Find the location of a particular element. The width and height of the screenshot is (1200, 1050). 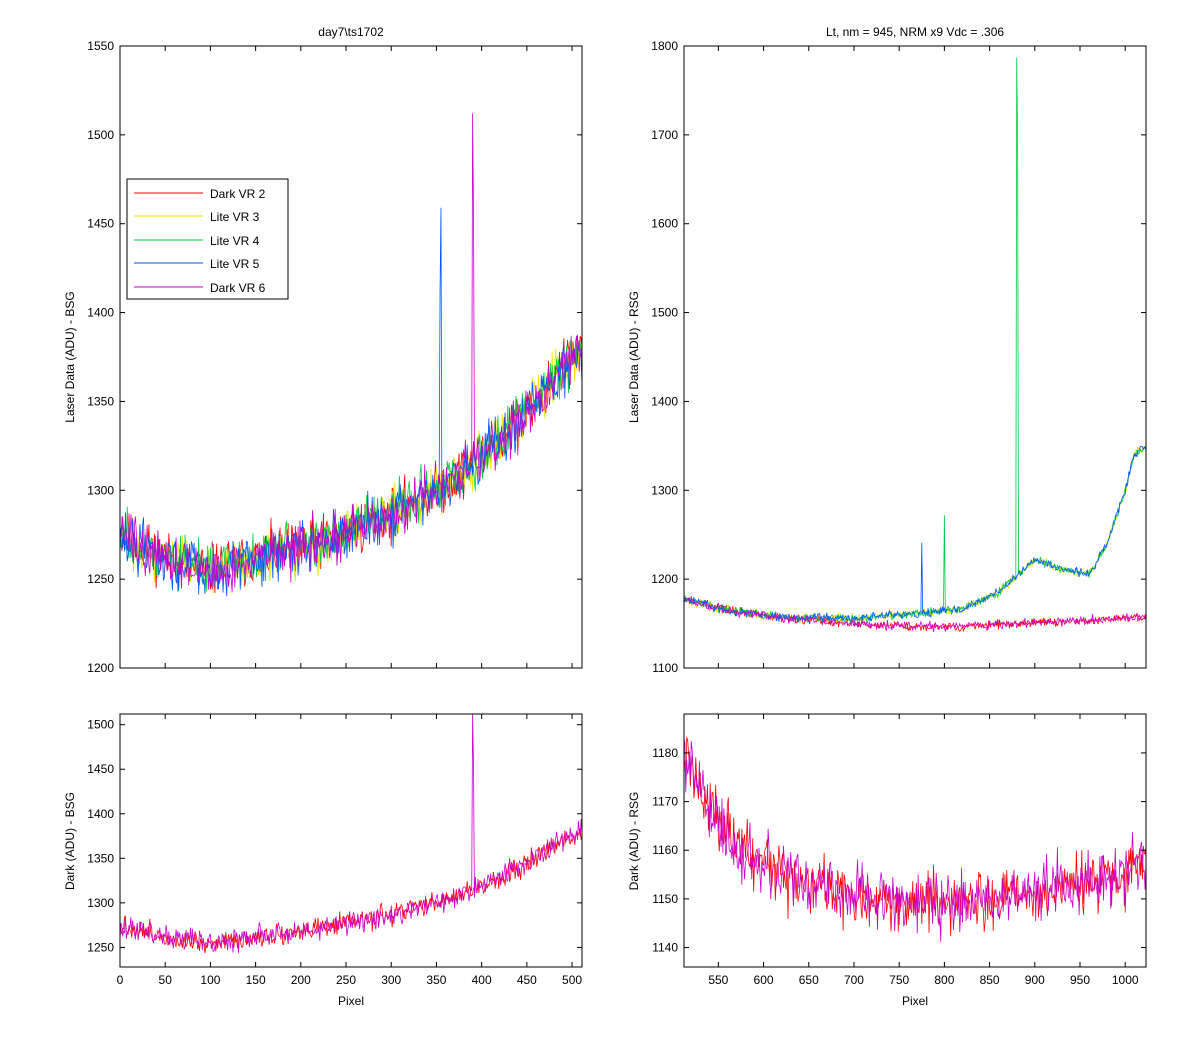

x-tick-label: 950 is located at coordinates (1080, 980).